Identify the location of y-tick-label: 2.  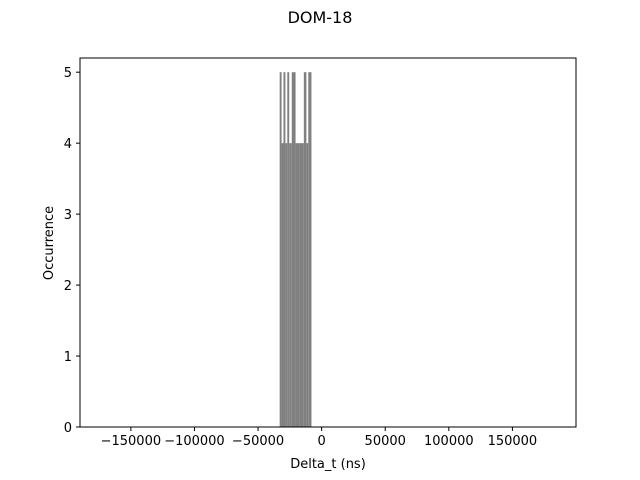
(68, 286).